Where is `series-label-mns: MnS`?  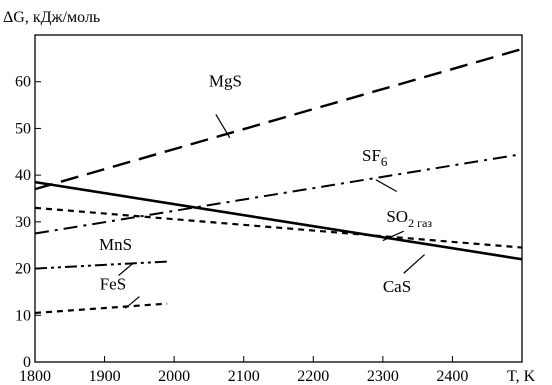 series-label-mns: MnS is located at coordinates (115, 244).